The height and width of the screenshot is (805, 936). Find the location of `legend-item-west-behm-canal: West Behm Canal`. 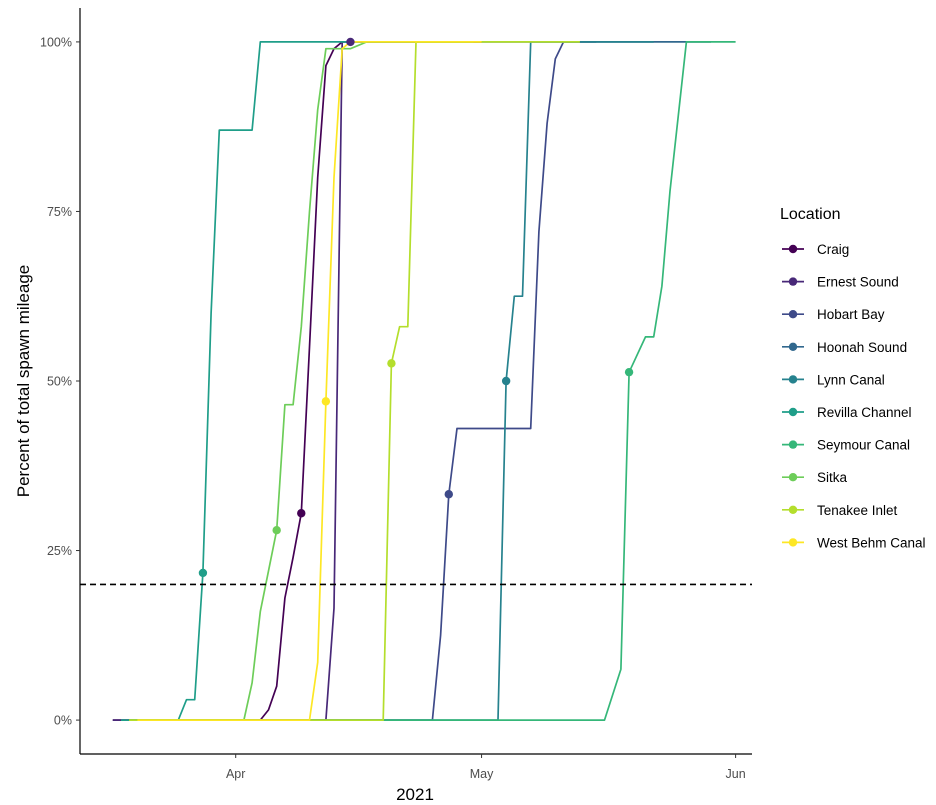

legend-item-west-behm-canal: West Behm Canal is located at coordinates (854, 542).